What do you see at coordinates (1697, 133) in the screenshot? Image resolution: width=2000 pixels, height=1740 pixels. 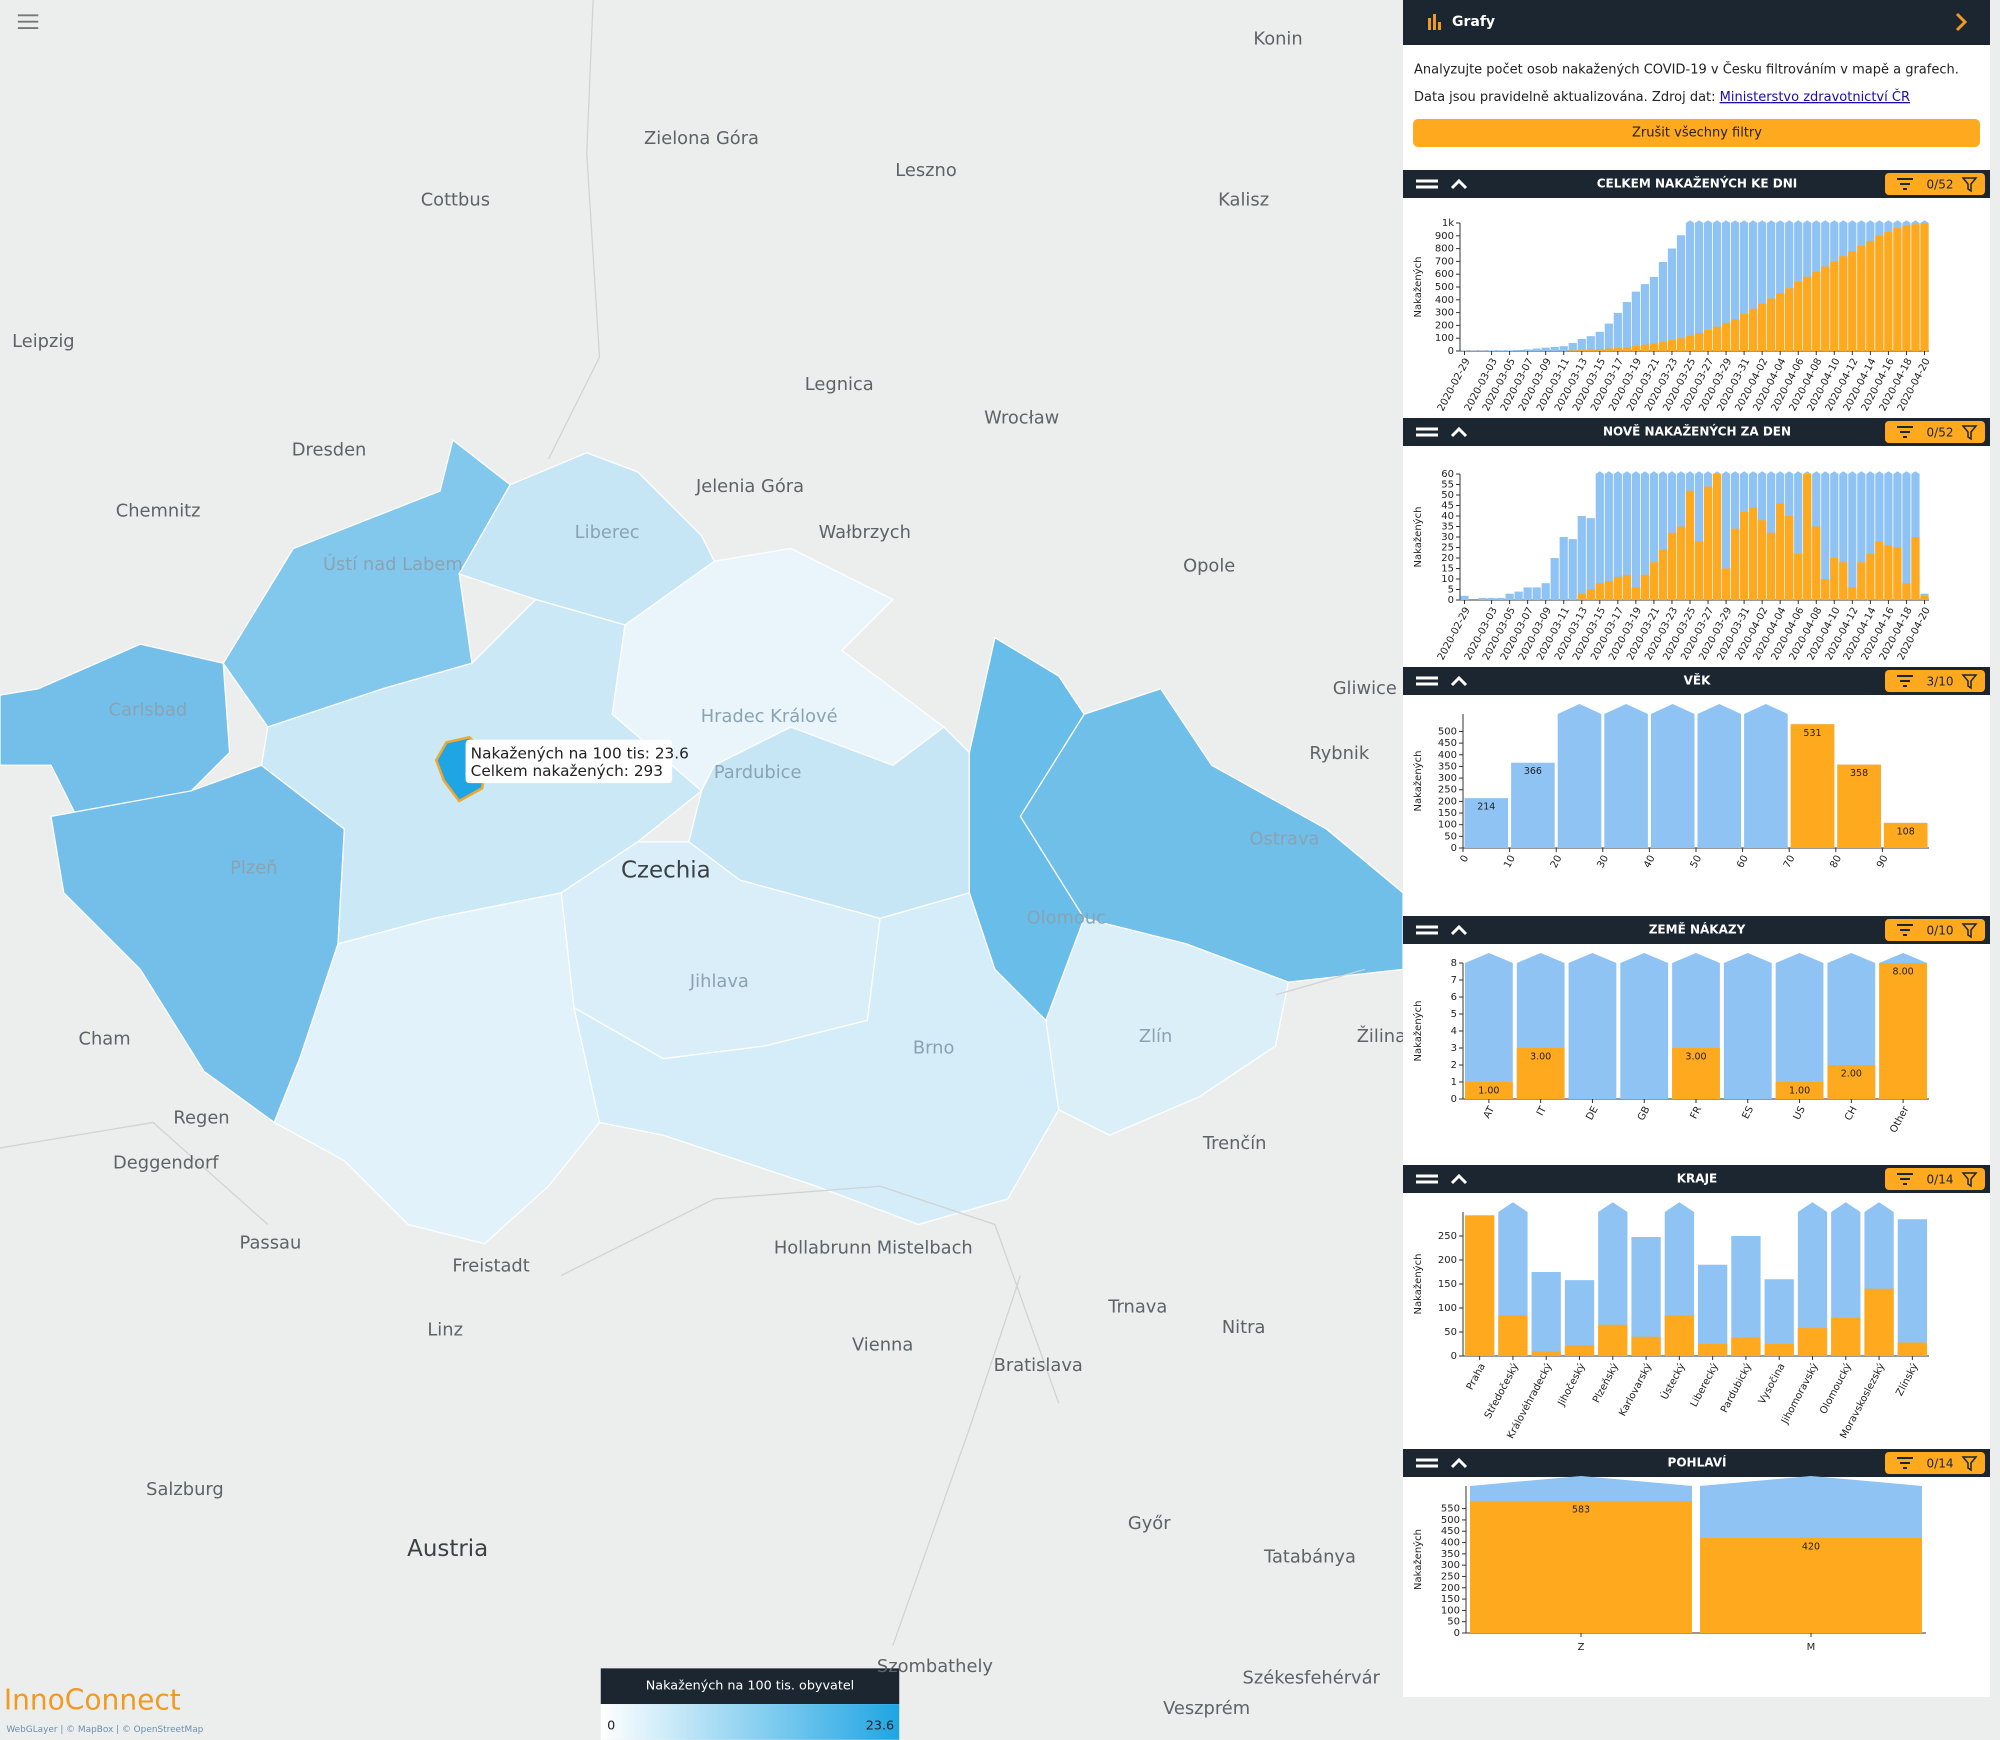 I see `clear-filters-label: Zrušit všechny filtry` at bounding box center [1697, 133].